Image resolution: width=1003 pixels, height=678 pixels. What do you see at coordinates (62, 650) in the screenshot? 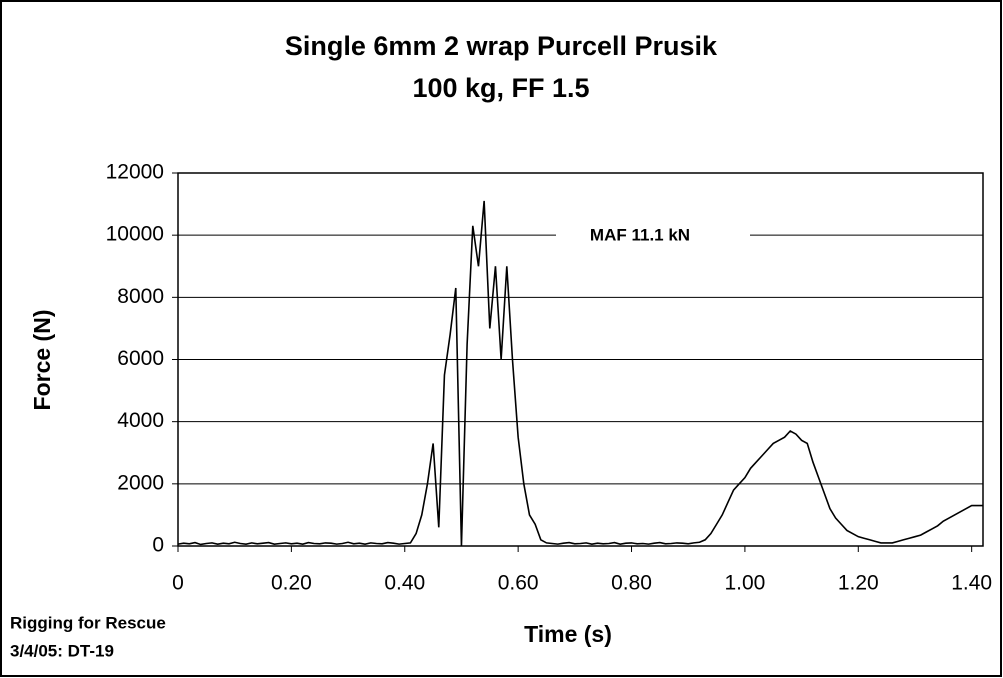
I see `note: 3/4/05: DT-19` at bounding box center [62, 650].